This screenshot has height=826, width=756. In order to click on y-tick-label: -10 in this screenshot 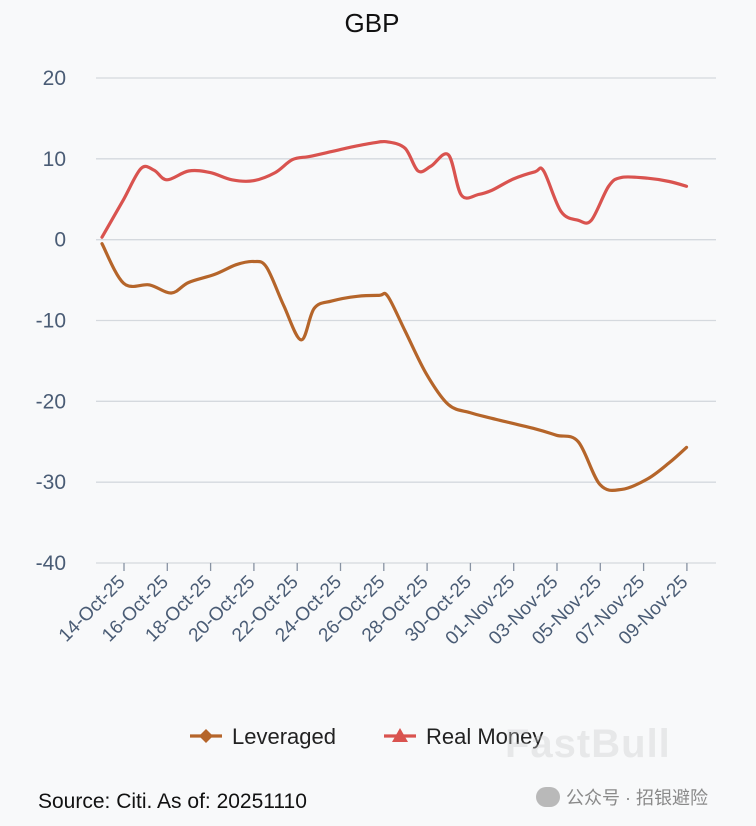, I will do `click(51, 321)`.